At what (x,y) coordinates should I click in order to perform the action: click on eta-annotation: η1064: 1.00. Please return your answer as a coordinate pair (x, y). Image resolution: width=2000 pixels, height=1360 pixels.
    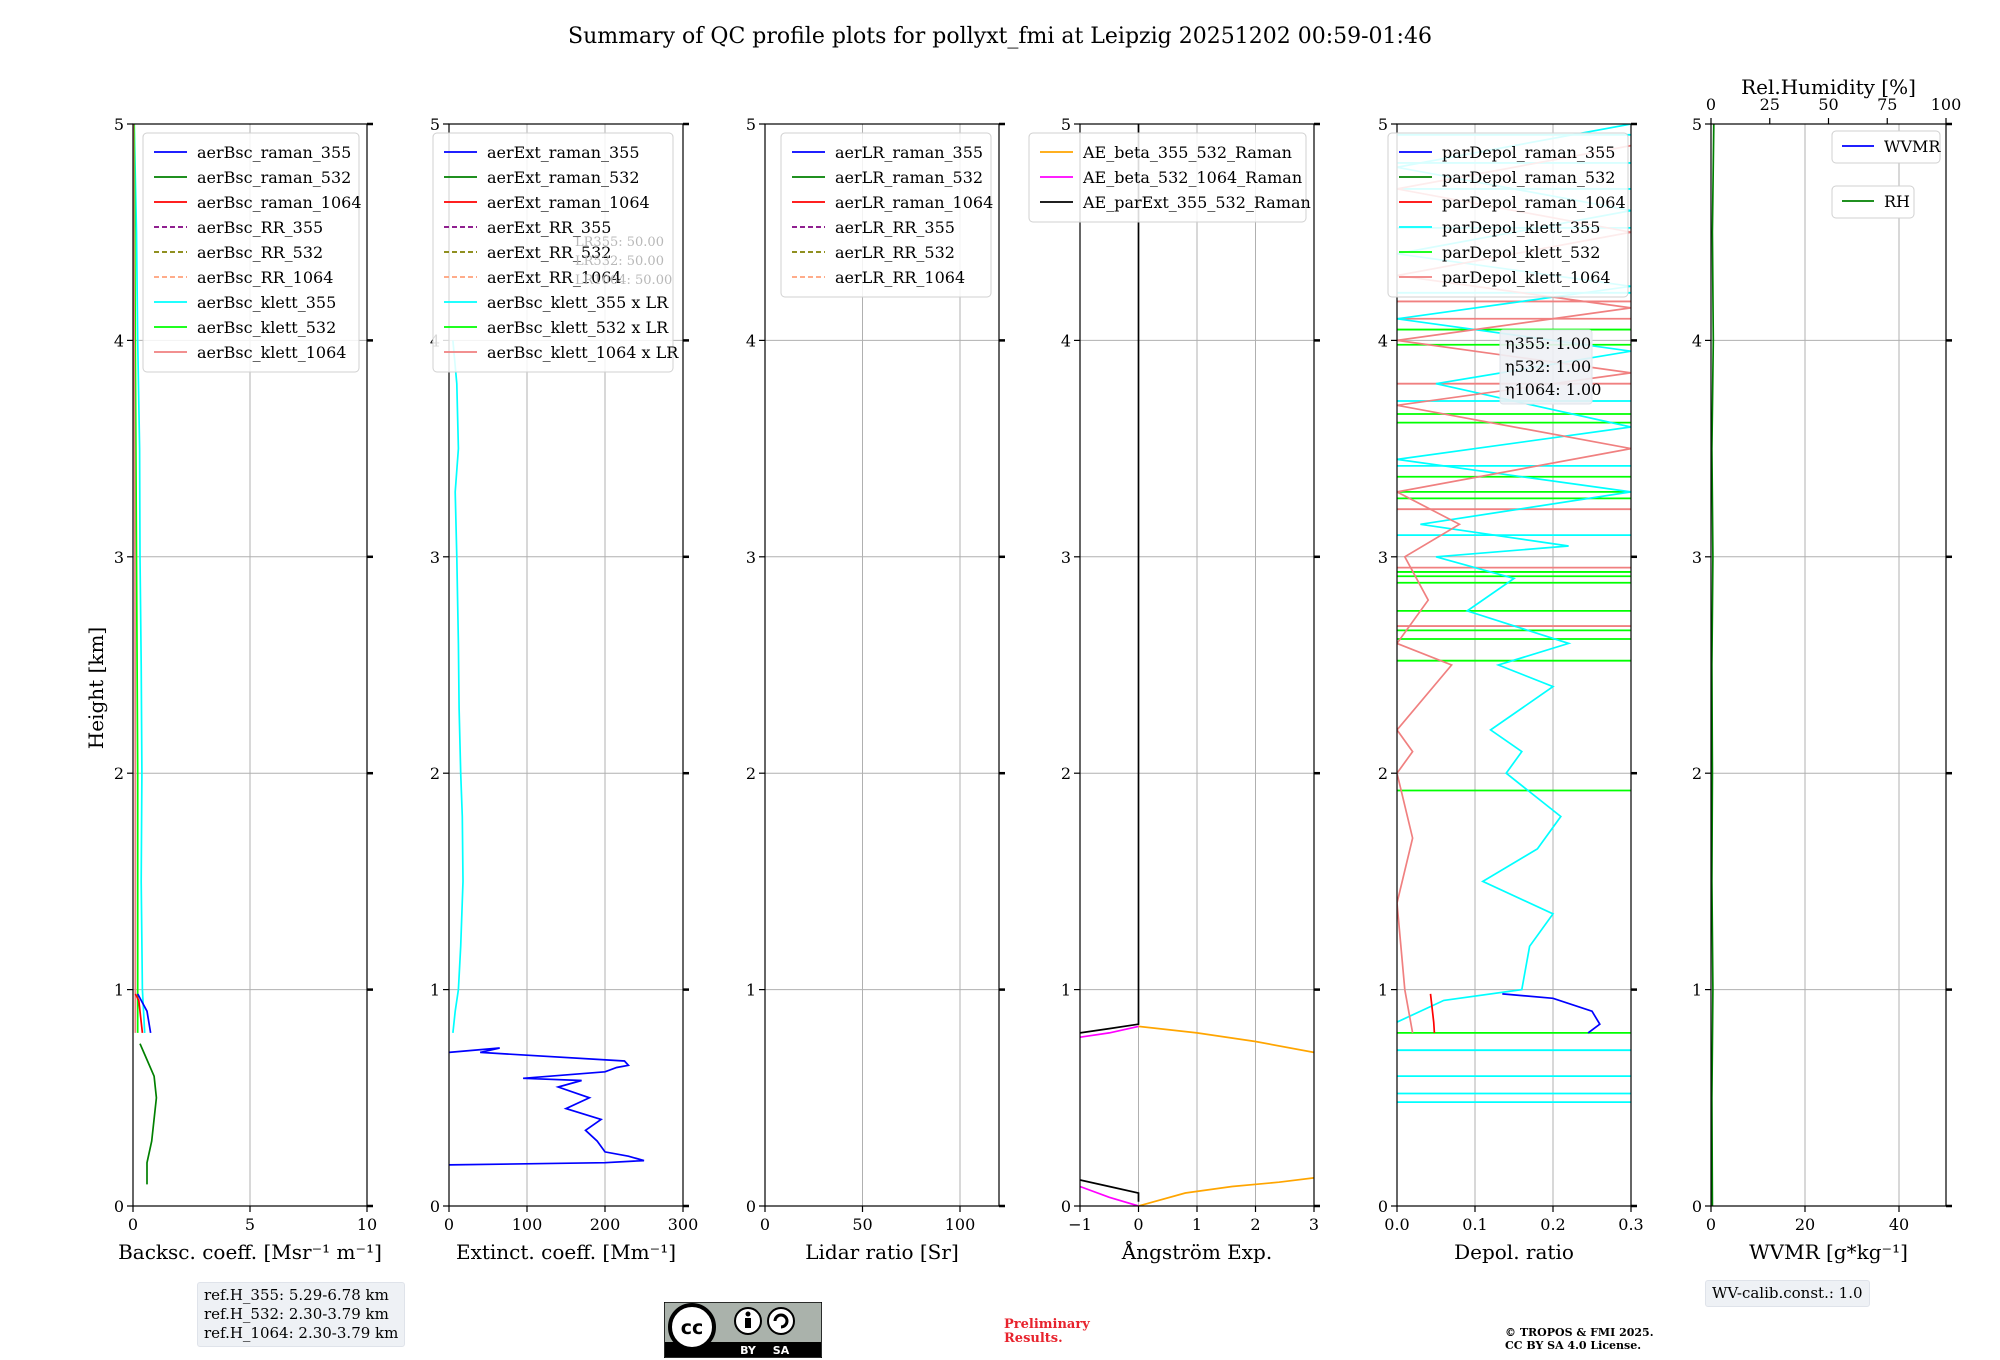
    Looking at the image, I should click on (1553, 389).